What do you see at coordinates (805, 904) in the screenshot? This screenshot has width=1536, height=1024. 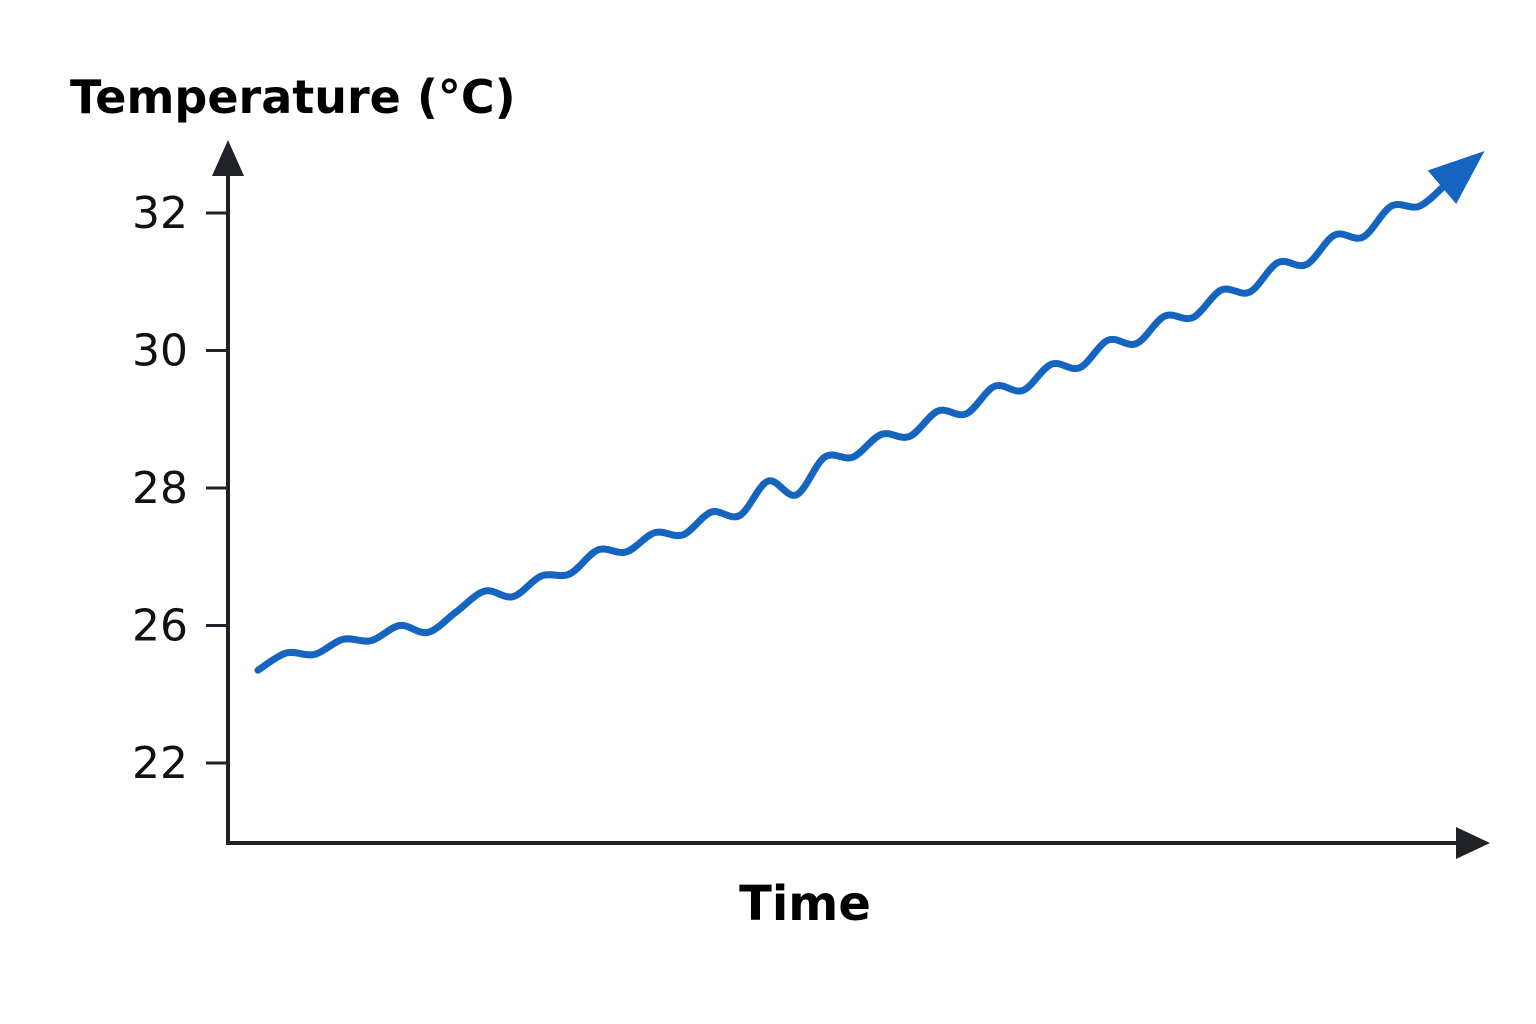 I see `x-axis-label: Time` at bounding box center [805, 904].